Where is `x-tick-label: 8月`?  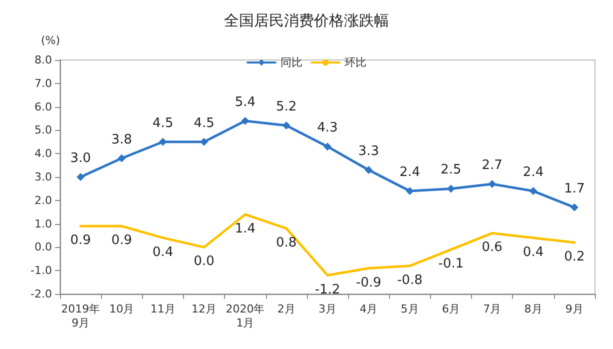 x-tick-label: 8月 is located at coordinates (533, 309).